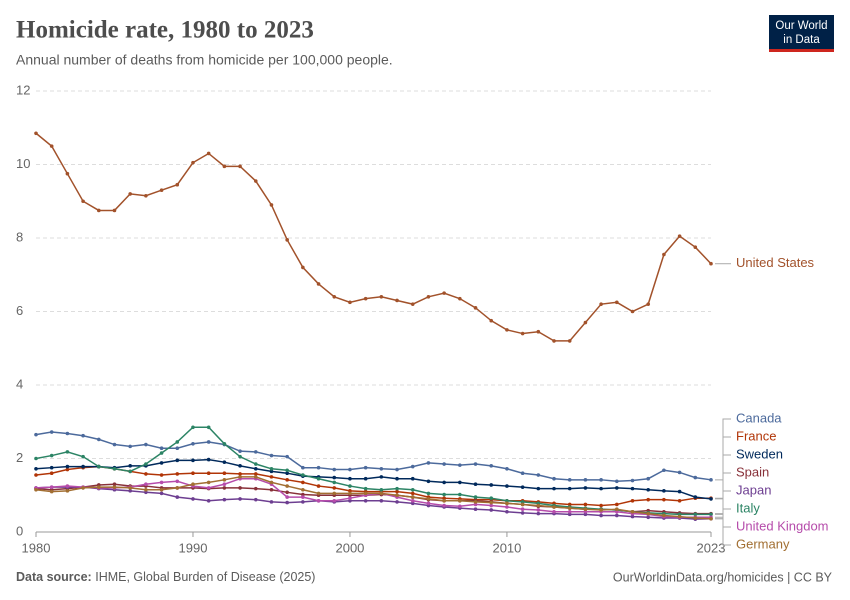 This screenshot has height=600, width=850. What do you see at coordinates (19, 383) in the screenshot?
I see `y-tick-label: 4` at bounding box center [19, 383].